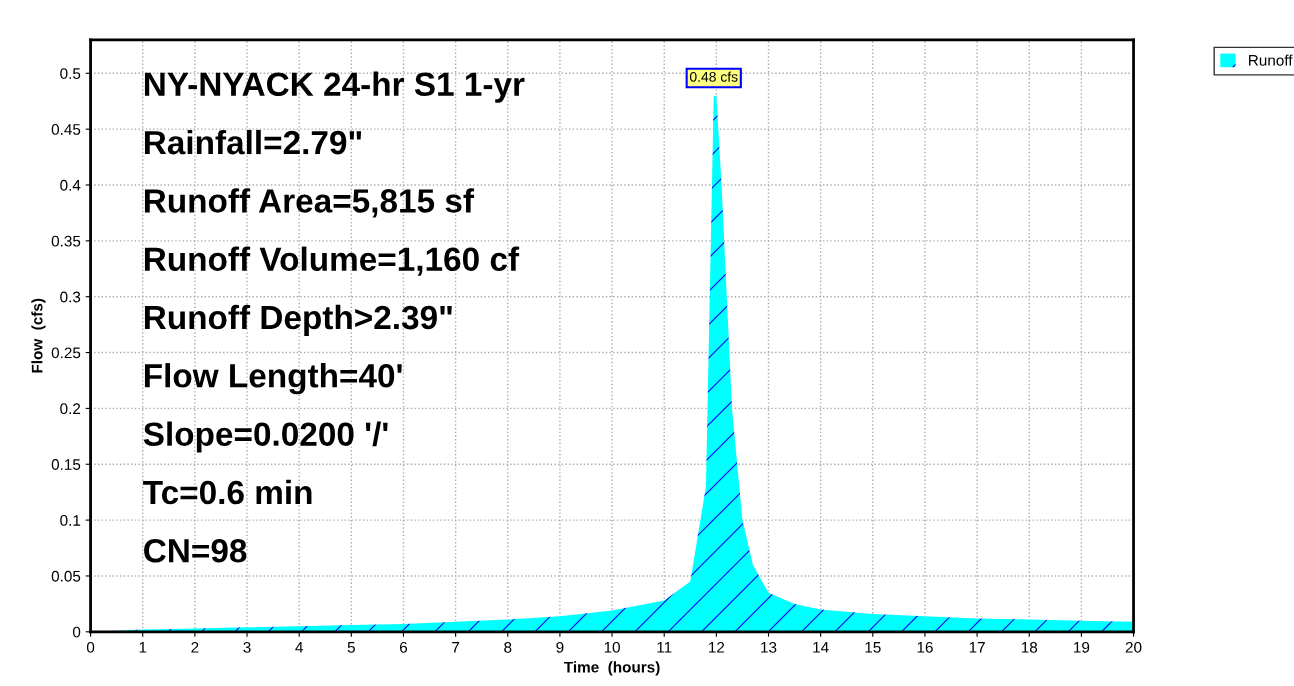  Describe the element at coordinates (611, 668) in the screenshot. I see `x-axis-title: Time (hours)` at that location.